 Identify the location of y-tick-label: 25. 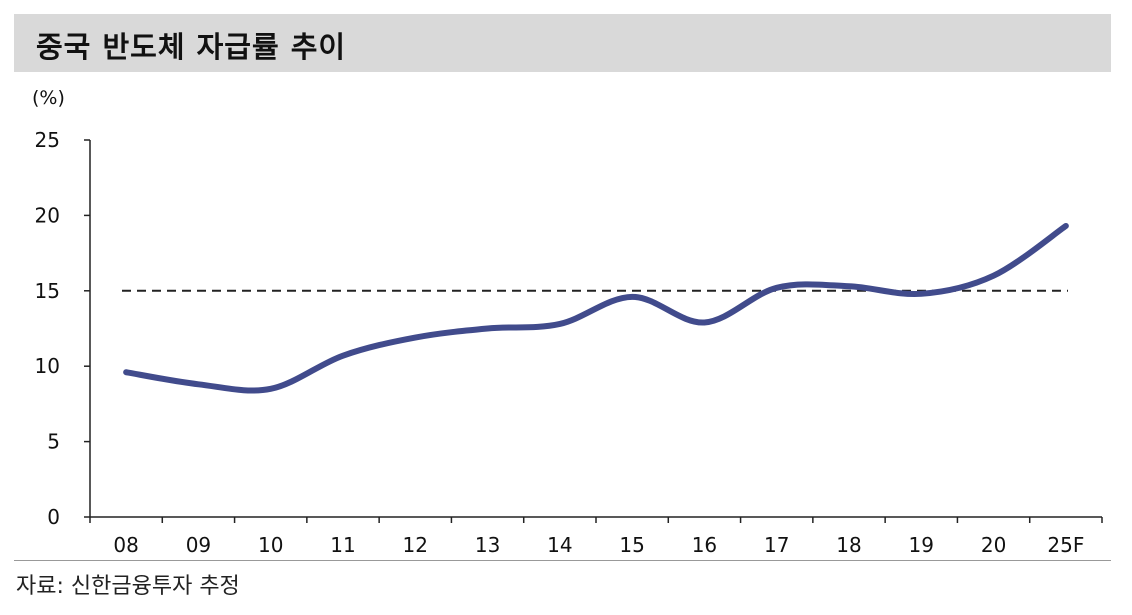
(47, 140).